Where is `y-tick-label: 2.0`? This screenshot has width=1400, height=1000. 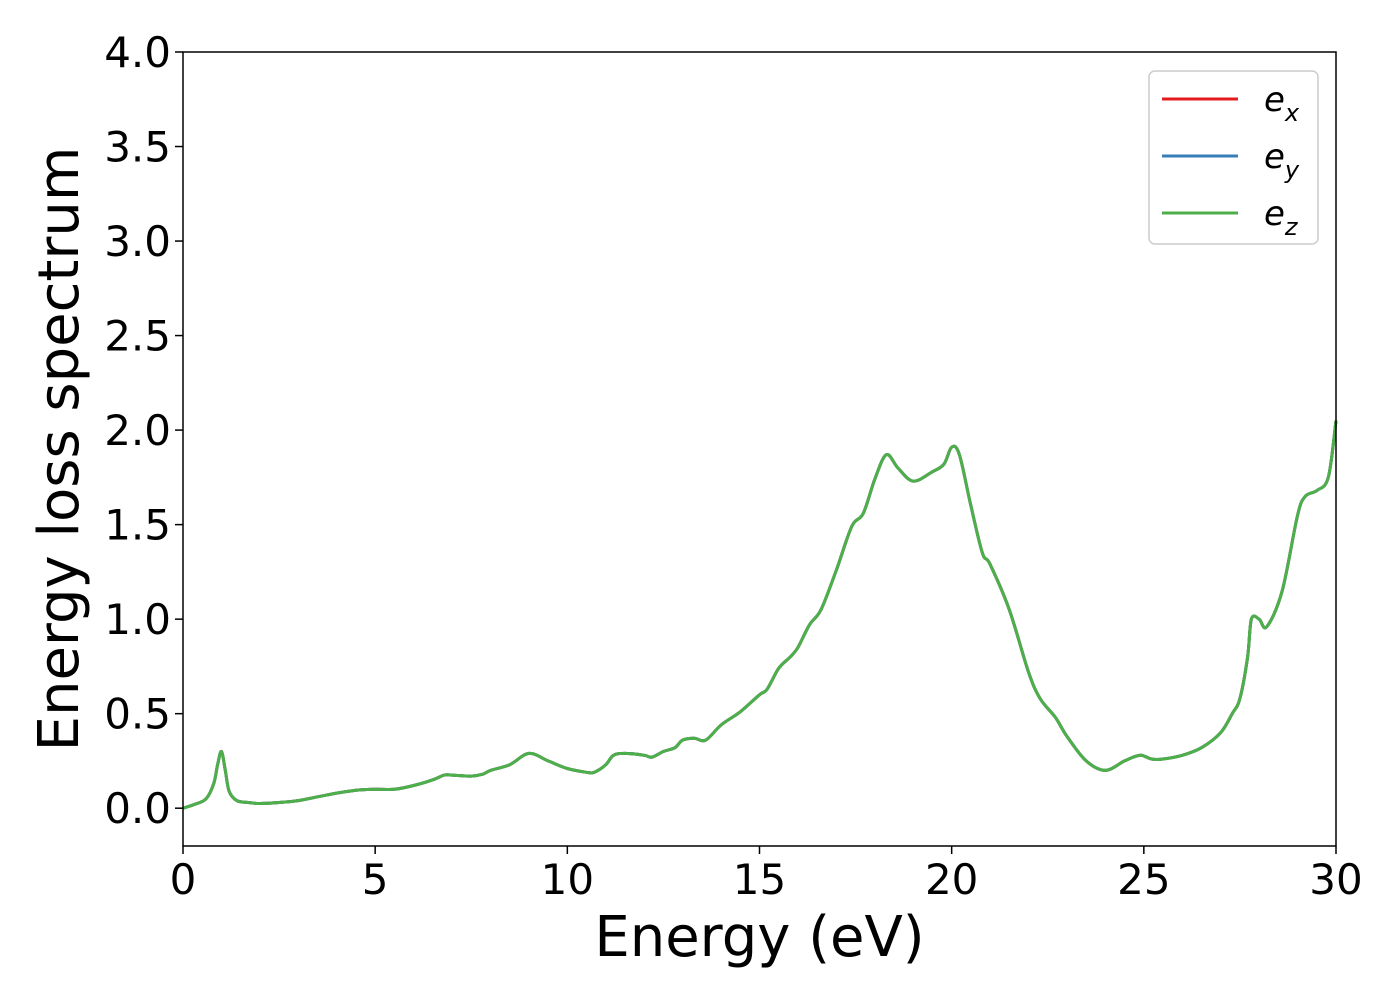
y-tick-label: 2.0 is located at coordinates (137, 430).